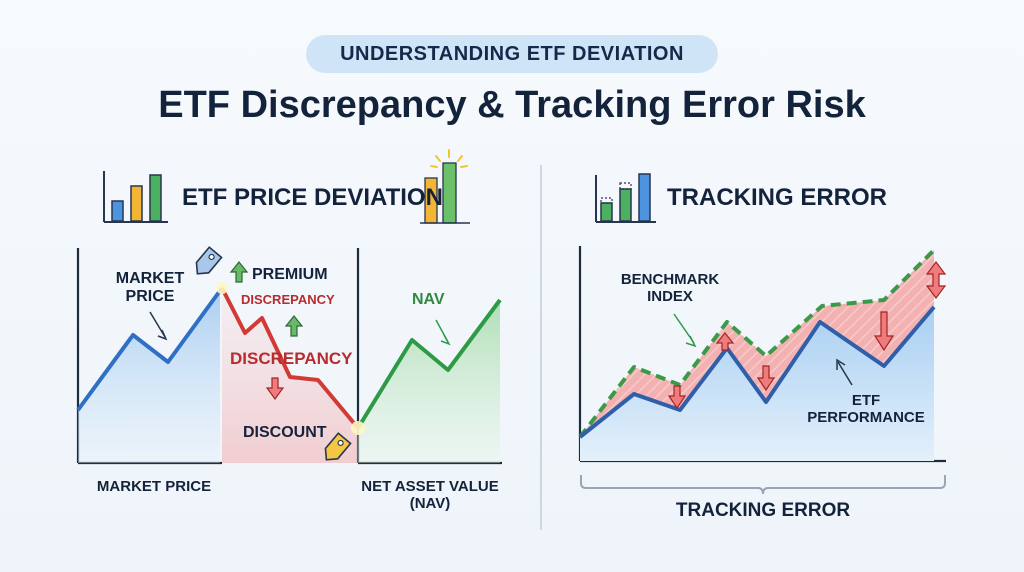 This screenshot has height=572, width=1024. Describe the element at coordinates (209, 260) in the screenshot. I see `premium-tag-icon` at that location.